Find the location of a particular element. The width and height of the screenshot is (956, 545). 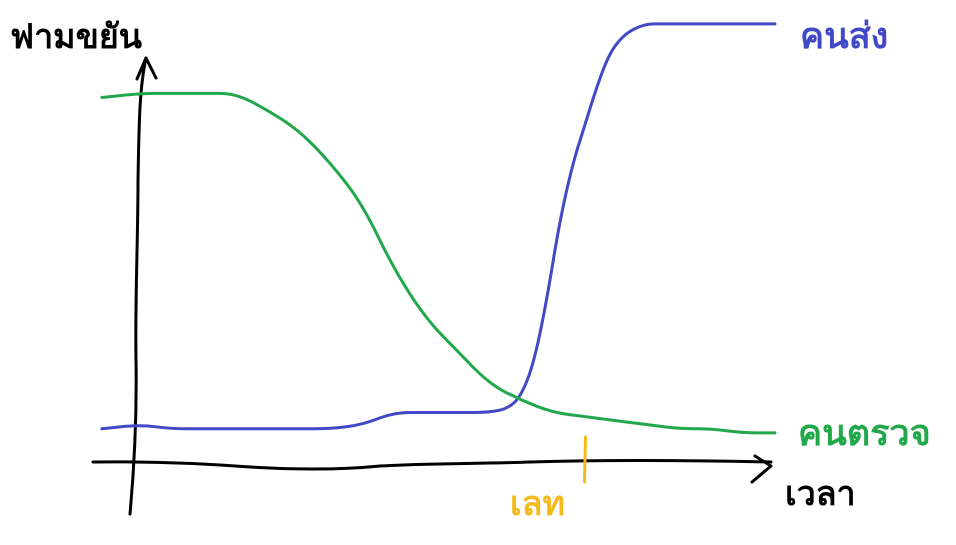

series-label-khon-truat: คนตรวจ is located at coordinates (864, 433).